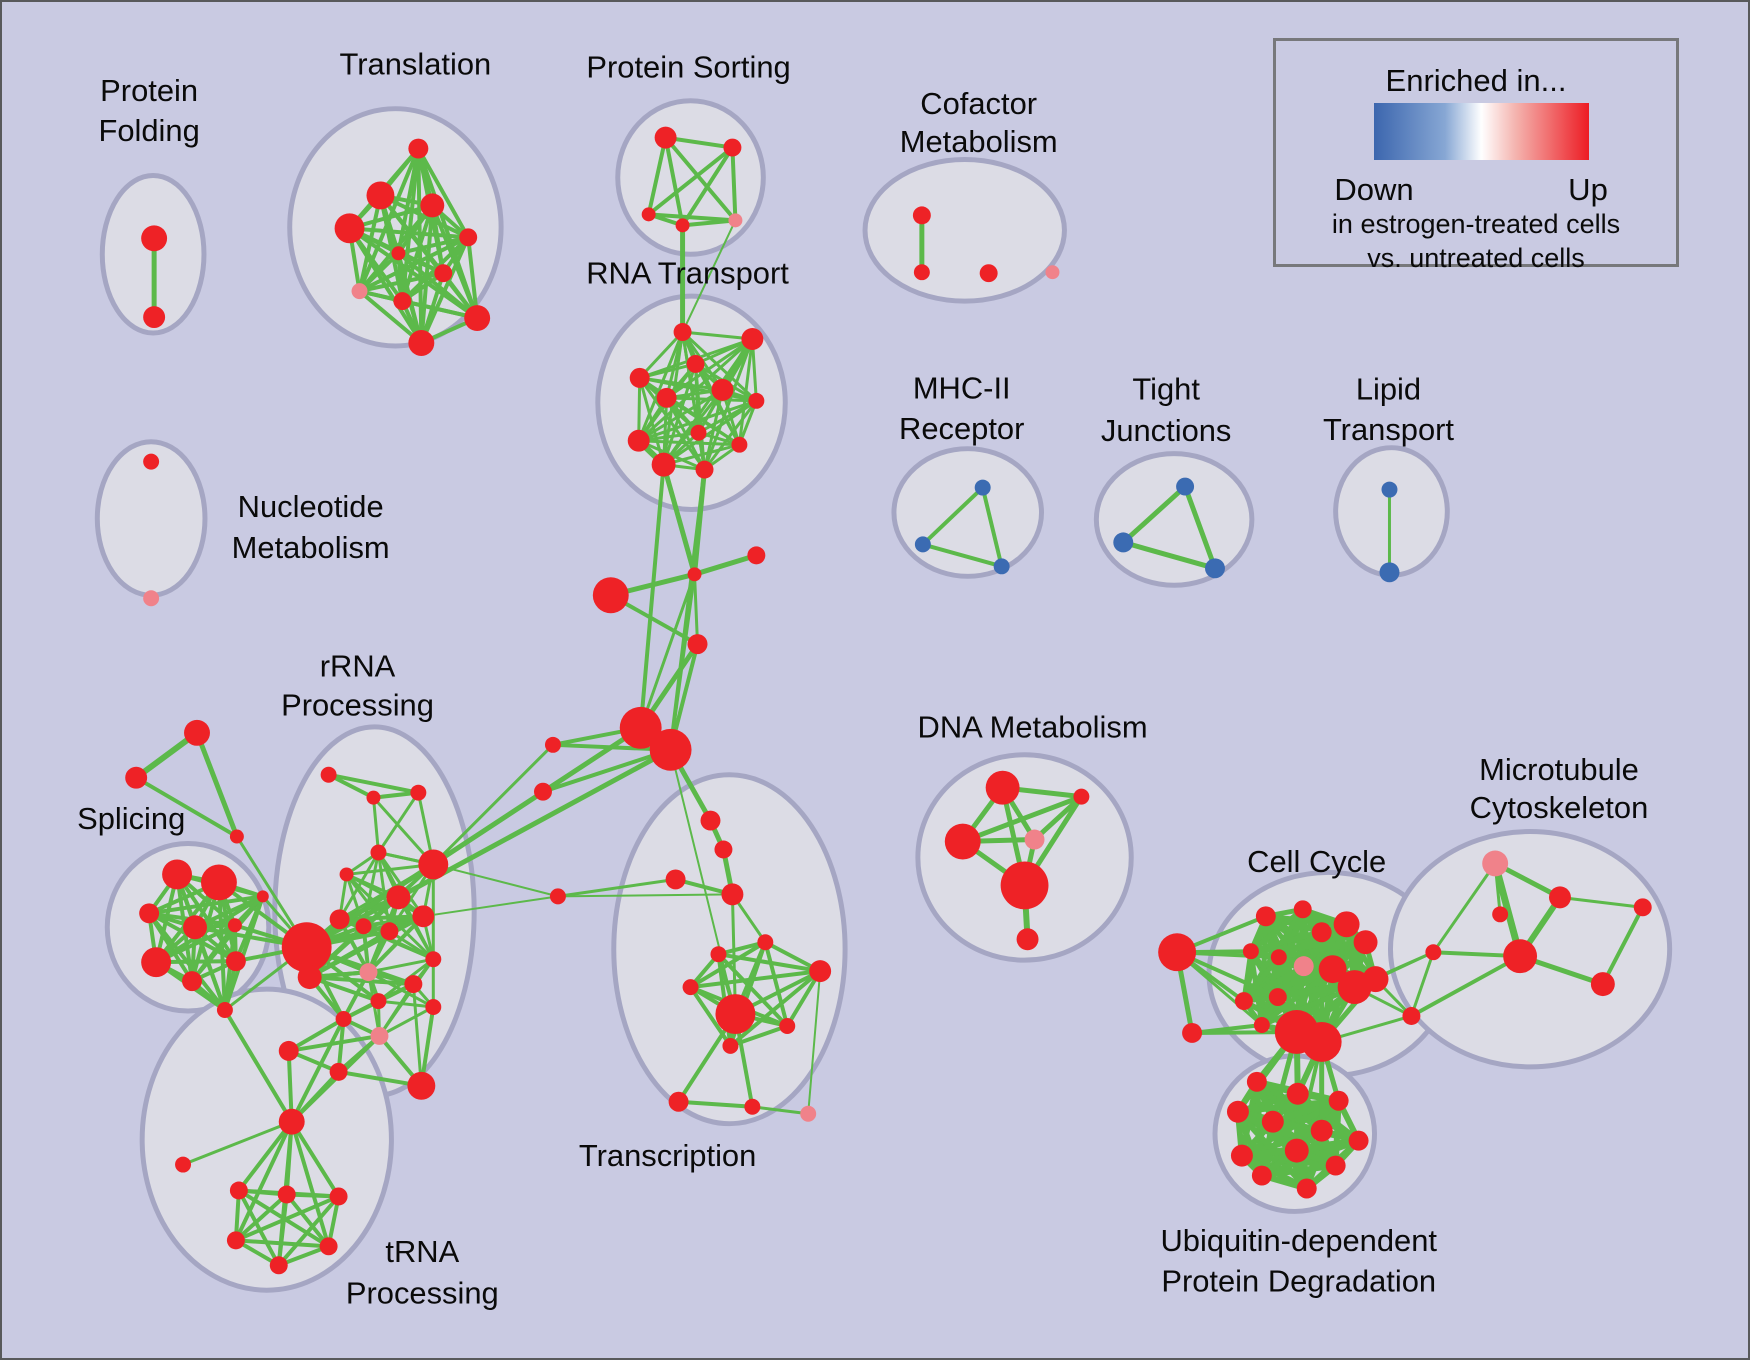  I want to click on gene-set-node-p5, so click(192, 981).